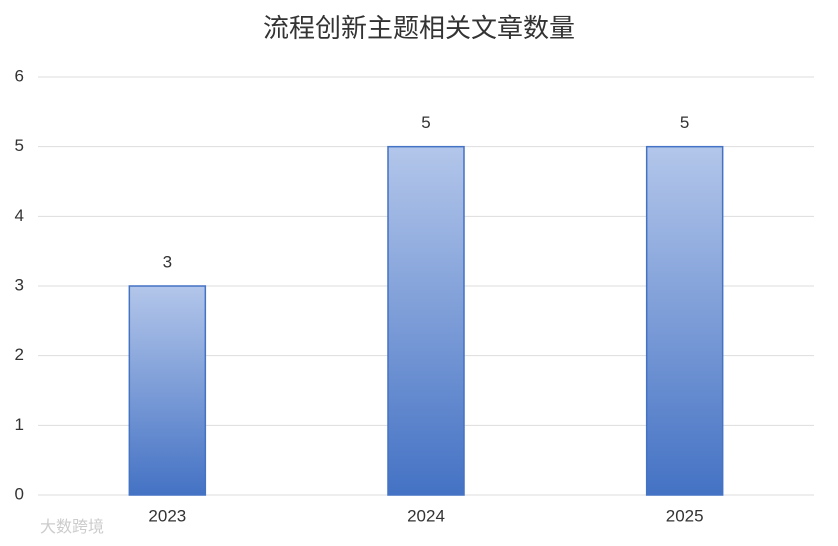 The height and width of the screenshot is (546, 838). I want to click on data-label: 3, so click(167, 261).